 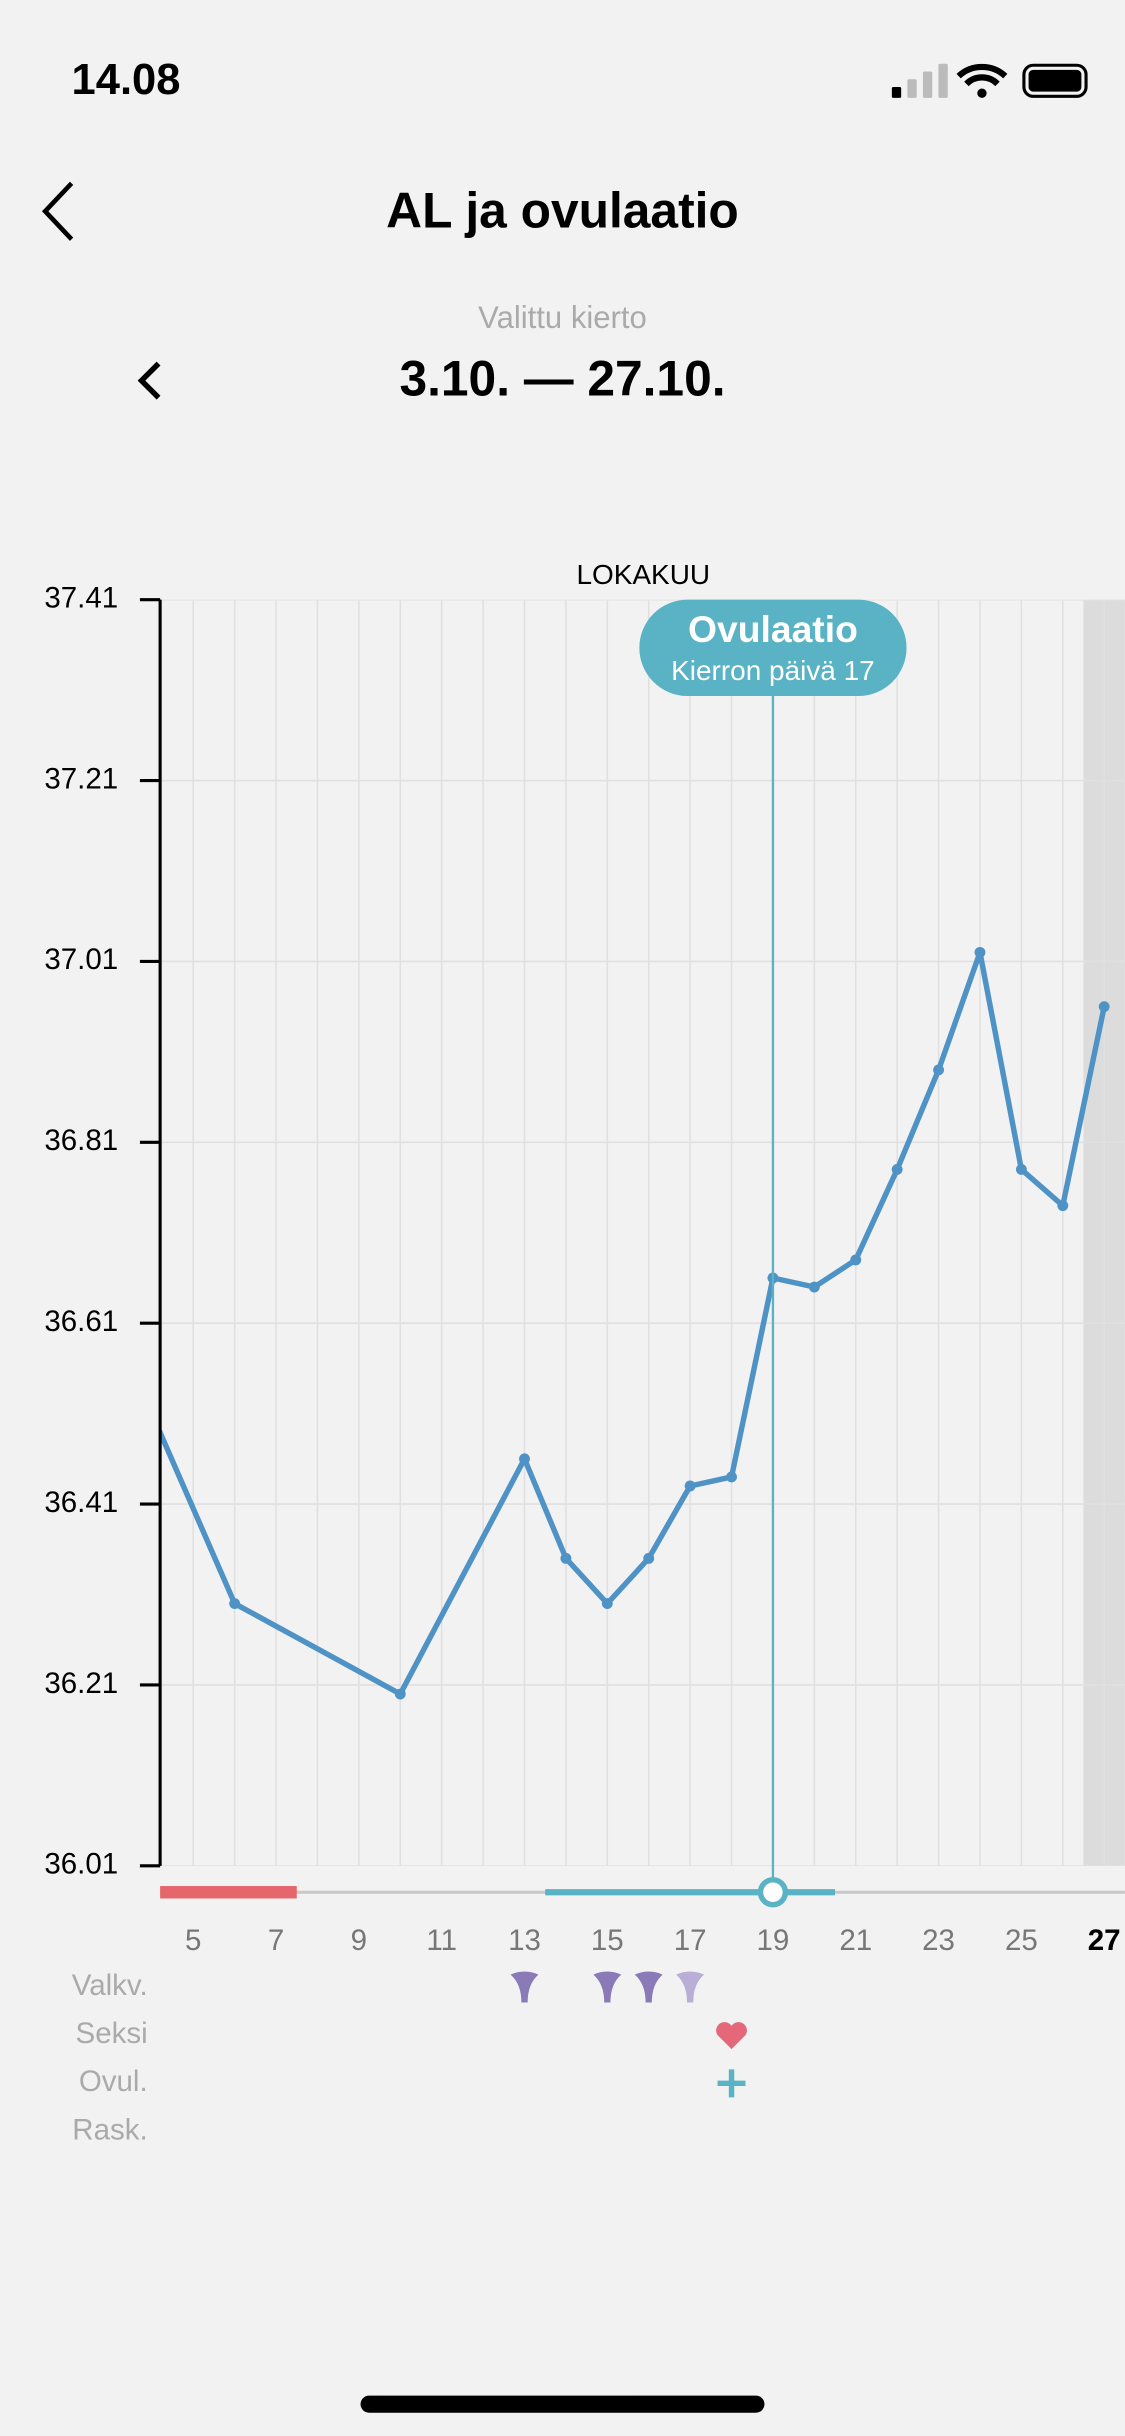 What do you see at coordinates (193, 1940) in the screenshot?
I see `x-tick-label: 5` at bounding box center [193, 1940].